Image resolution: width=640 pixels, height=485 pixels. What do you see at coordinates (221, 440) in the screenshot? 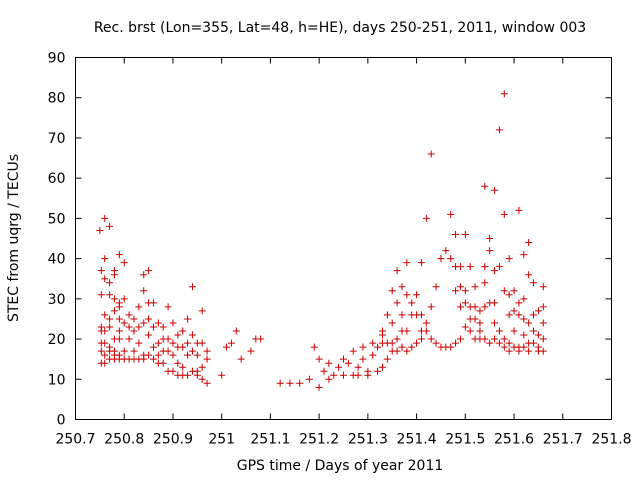
I see `x-tick-label: 251` at bounding box center [221, 440].